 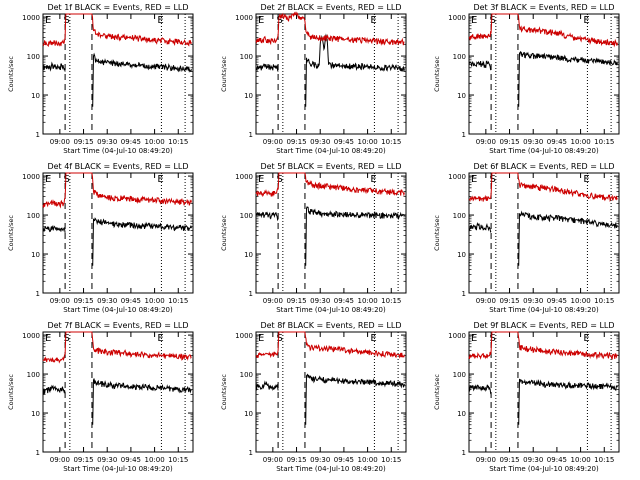 I want to click on panel-title: Det 5f BLACK = Events, RED = LLD, so click(x=330, y=166).